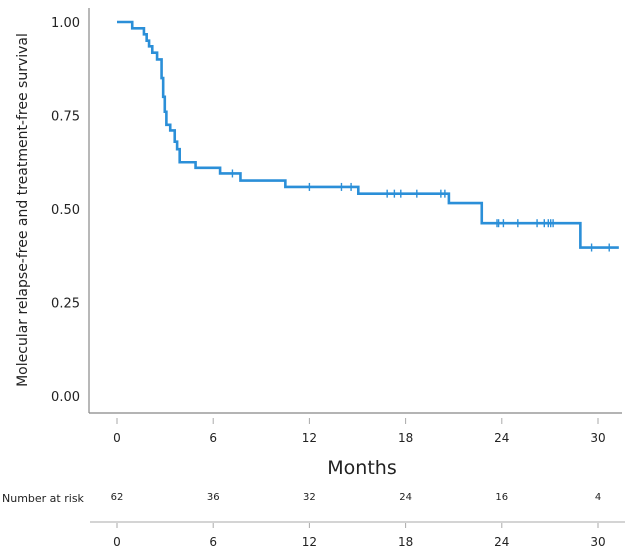  Describe the element at coordinates (309, 497) in the screenshot. I see `risk-count: 32` at that location.